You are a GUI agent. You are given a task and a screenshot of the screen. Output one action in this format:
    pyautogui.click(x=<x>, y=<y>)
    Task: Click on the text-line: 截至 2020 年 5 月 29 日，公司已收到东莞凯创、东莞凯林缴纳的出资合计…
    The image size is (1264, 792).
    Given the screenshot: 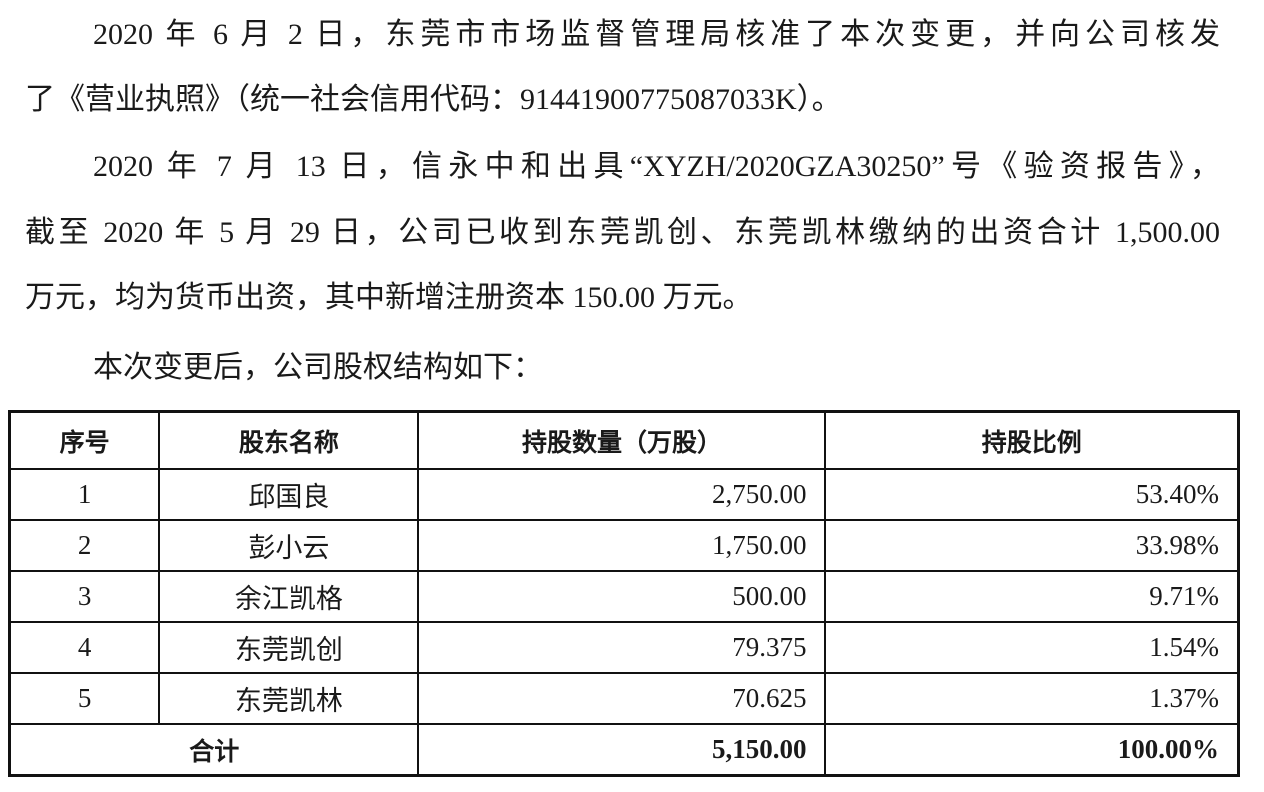 What is the action you would take?
    pyautogui.click(x=622, y=232)
    